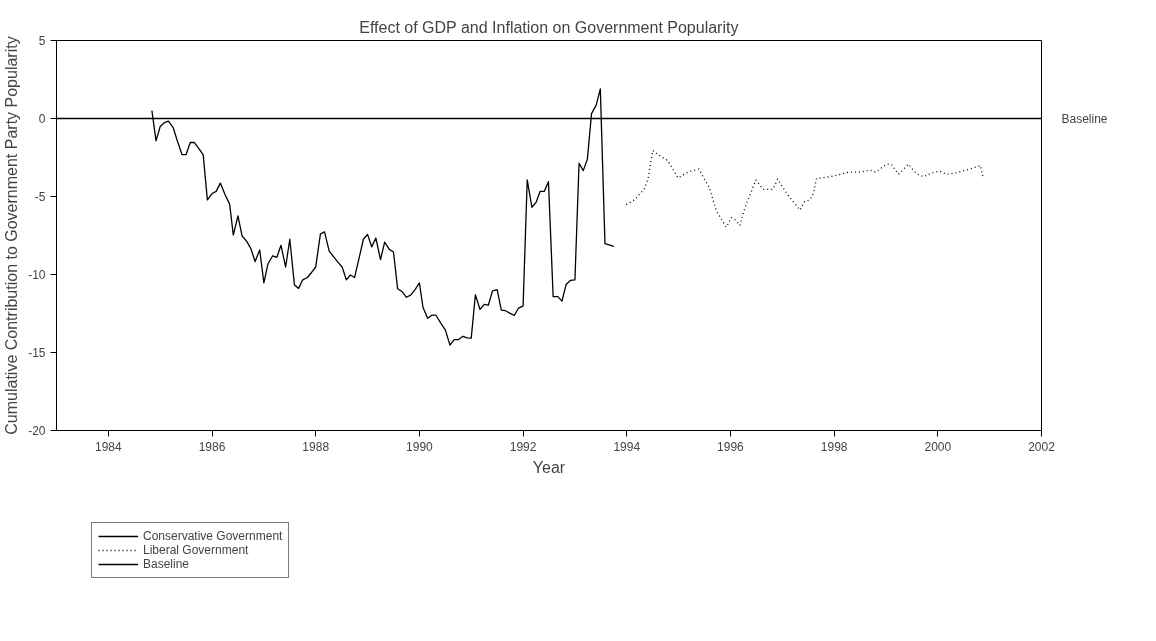  What do you see at coordinates (37, 275) in the screenshot?
I see `y-tick-label: -10` at bounding box center [37, 275].